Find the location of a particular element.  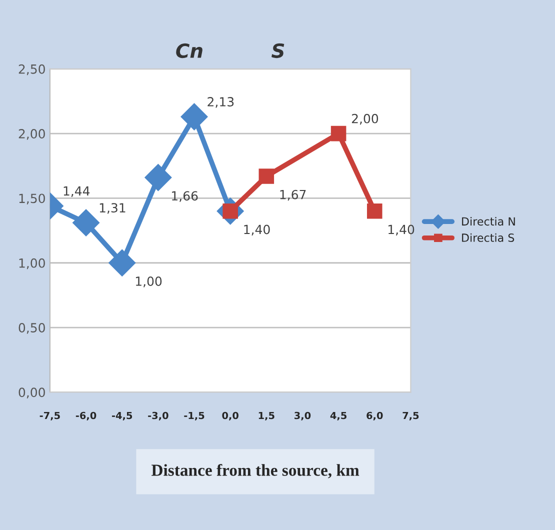

y-tick-label: 2,50 is located at coordinates (31, 70).